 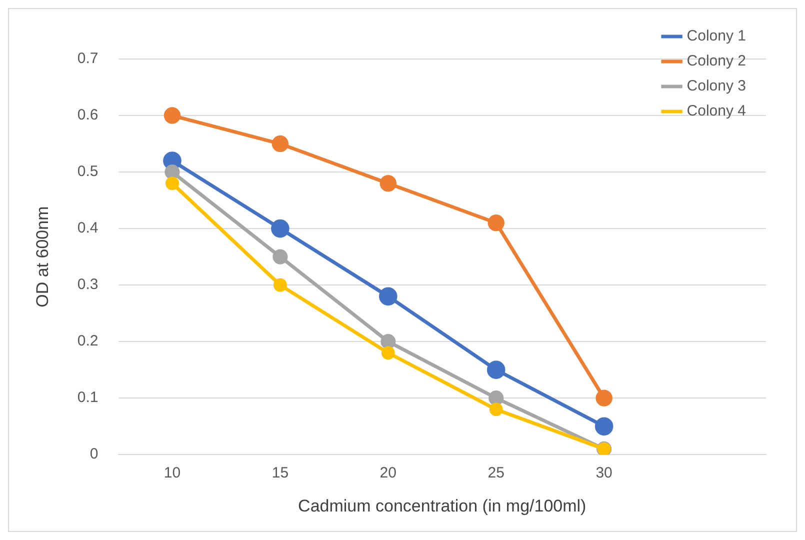 I want to click on y-tick-label: 0.1, so click(x=87, y=397).